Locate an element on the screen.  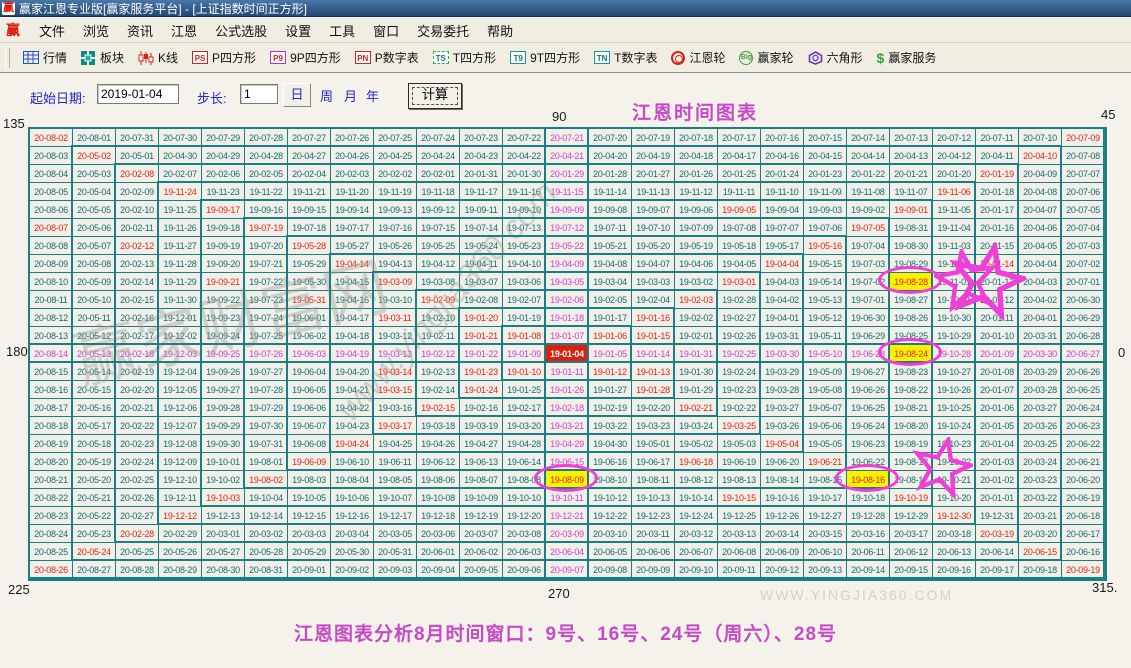
grid-cell: 20-01-27 is located at coordinates (653, 174).